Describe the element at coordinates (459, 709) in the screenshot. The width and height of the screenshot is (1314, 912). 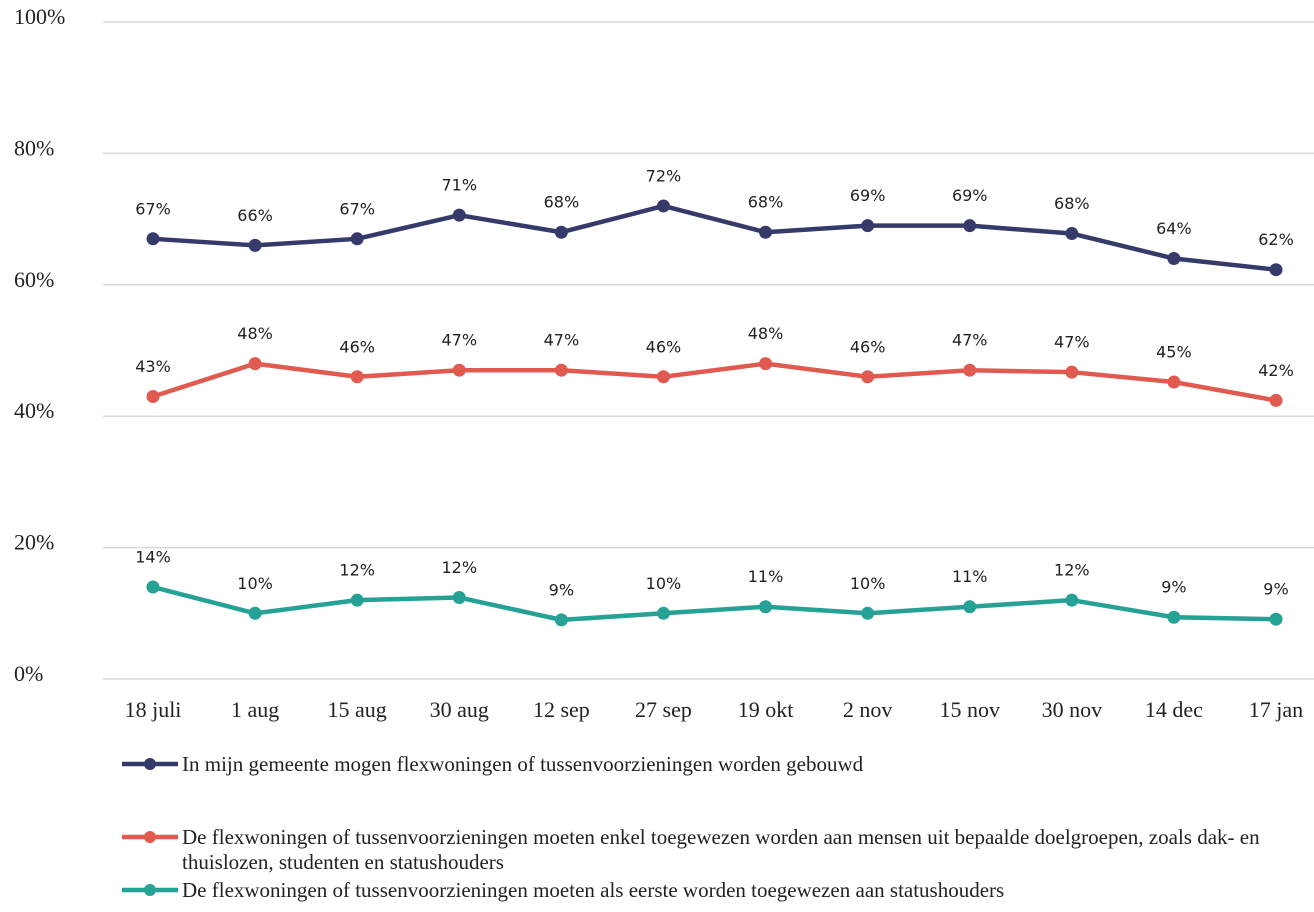
I see `x-tick-label: 30 aug` at that location.